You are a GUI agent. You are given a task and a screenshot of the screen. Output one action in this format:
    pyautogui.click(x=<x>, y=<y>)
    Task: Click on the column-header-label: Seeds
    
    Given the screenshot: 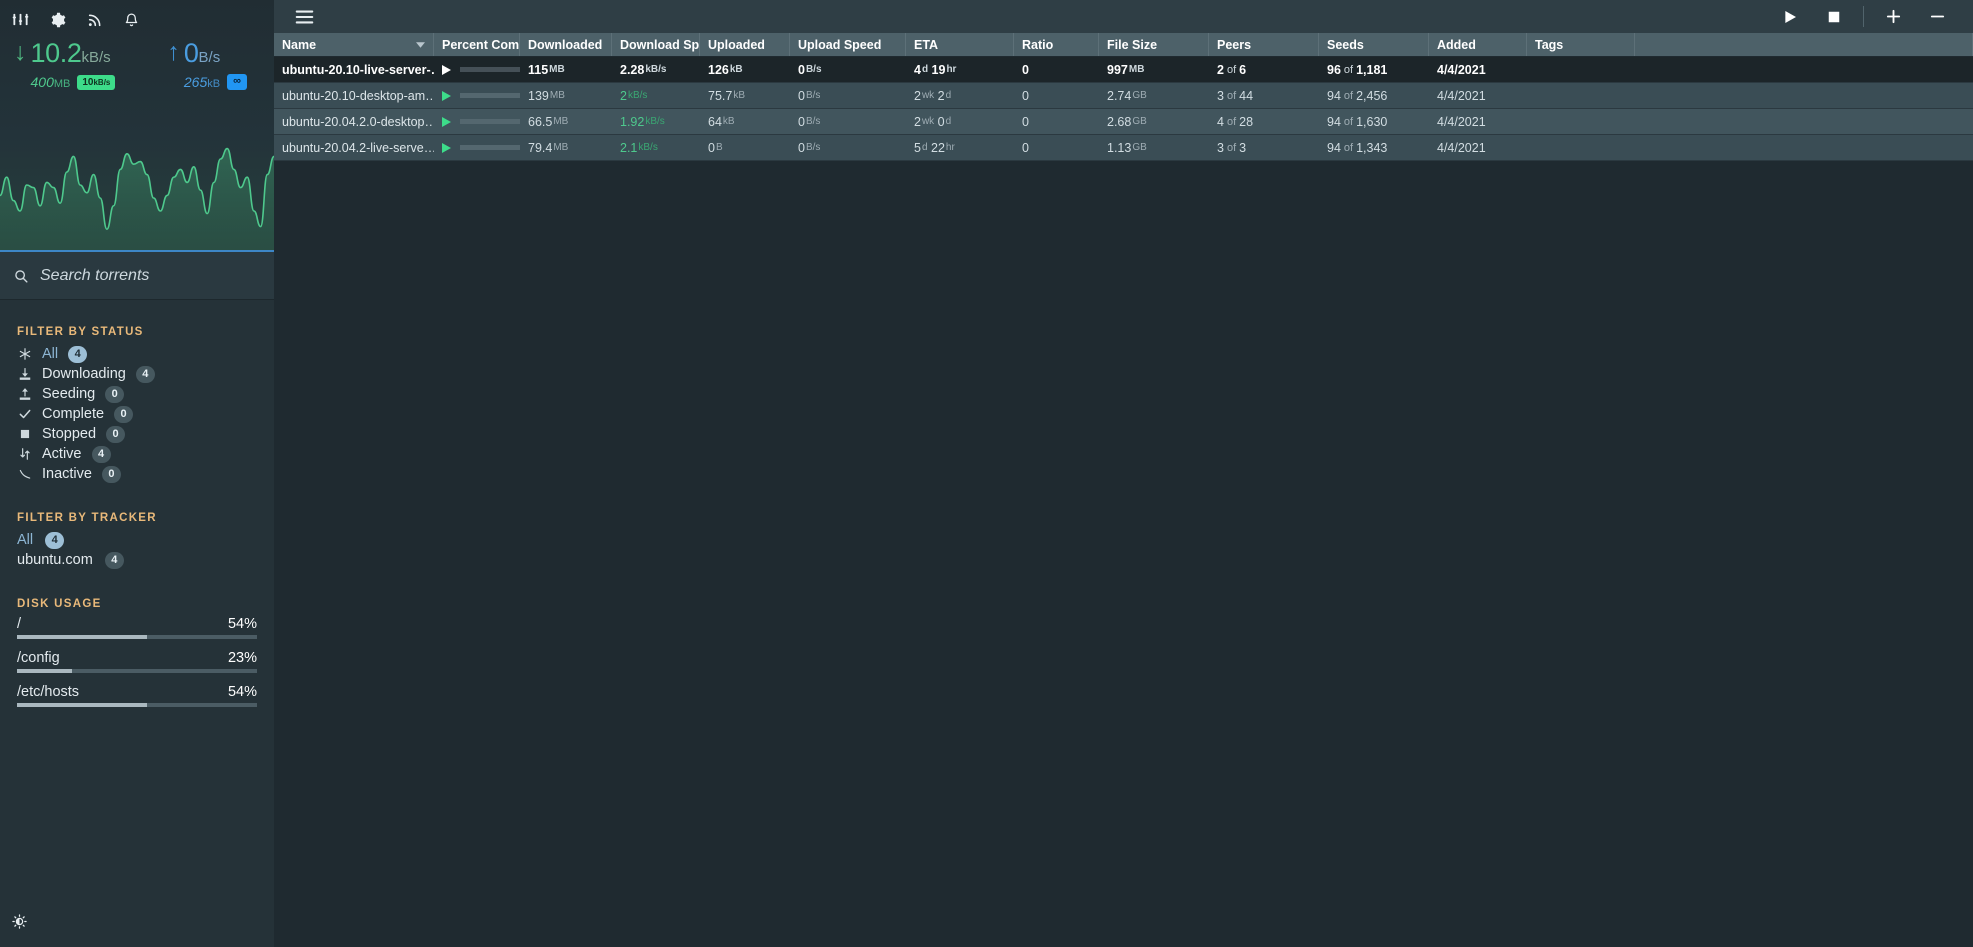 What is the action you would take?
    pyautogui.click(x=1345, y=44)
    